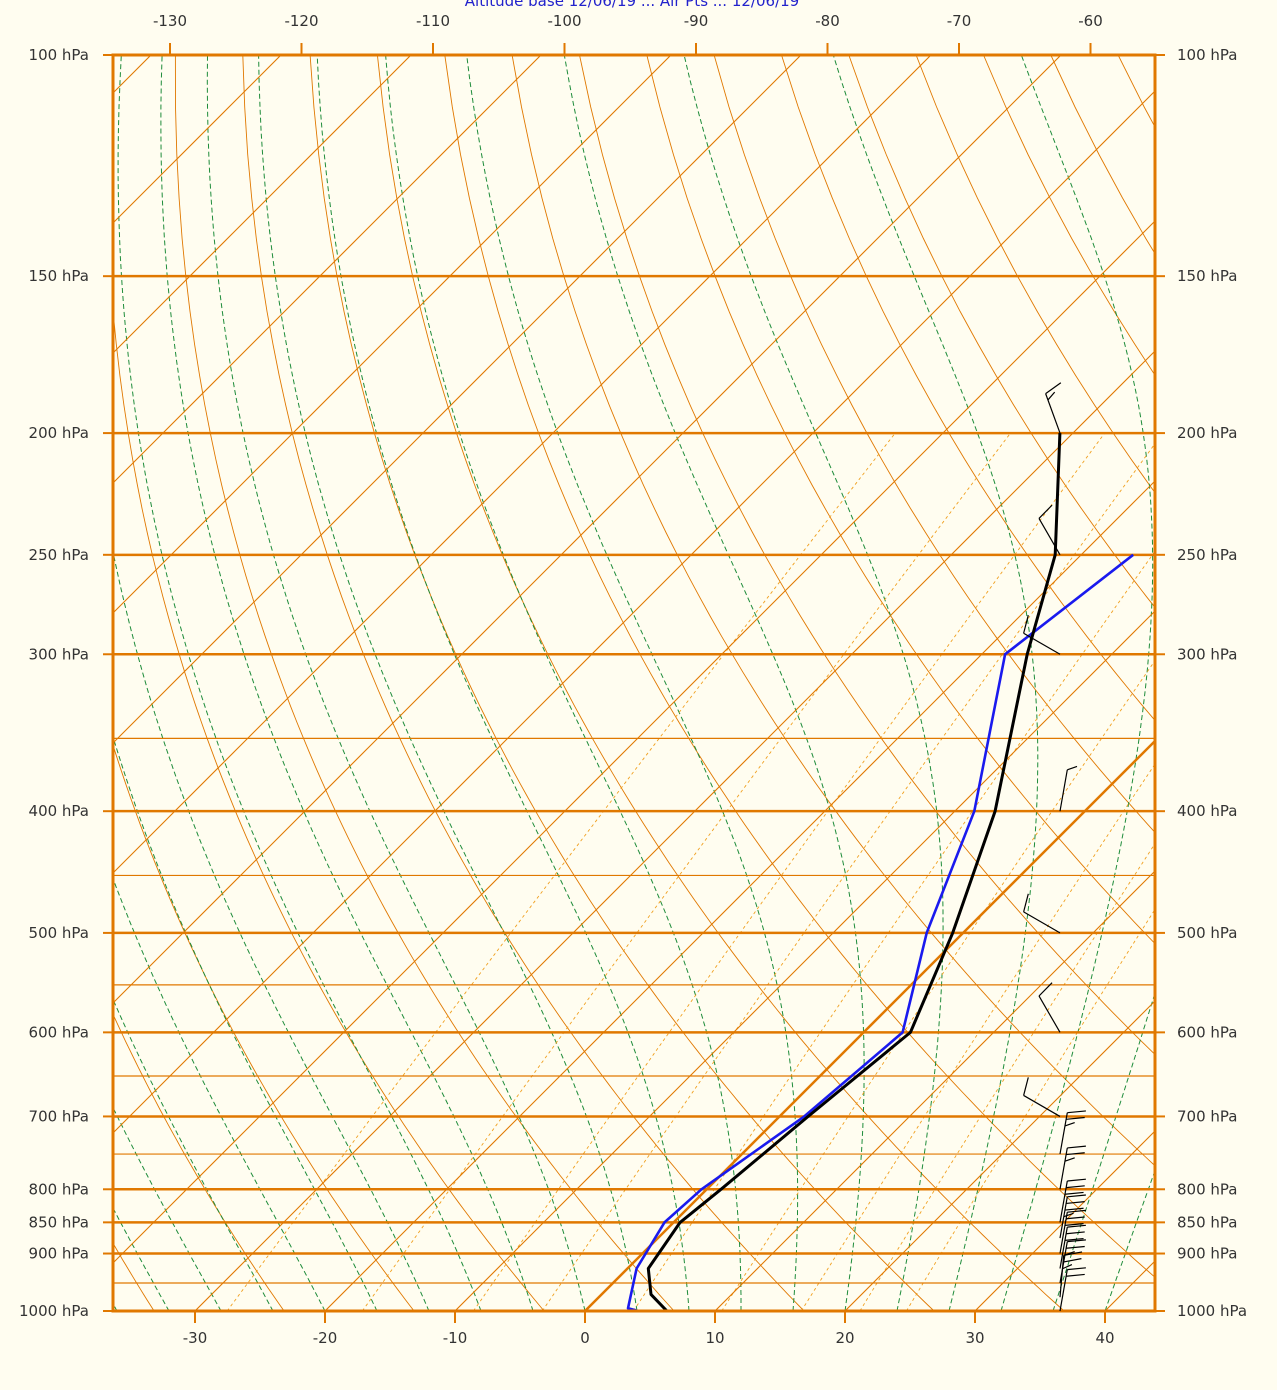 This screenshot has height=1390, width=1277. I want to click on top-tick-label: -100, so click(564, 21).